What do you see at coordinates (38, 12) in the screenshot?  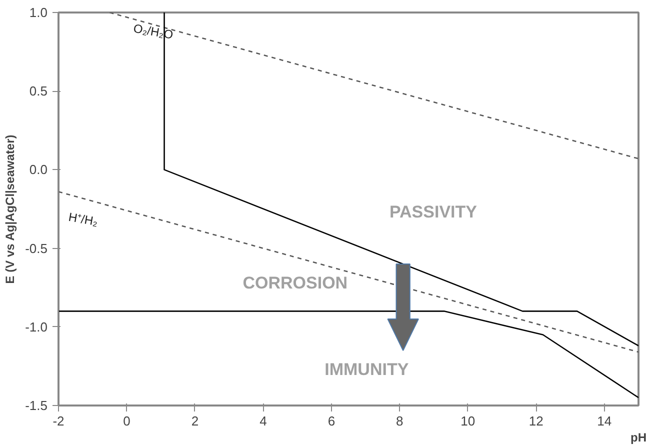 I see `y-tick-label: 1.0` at bounding box center [38, 12].